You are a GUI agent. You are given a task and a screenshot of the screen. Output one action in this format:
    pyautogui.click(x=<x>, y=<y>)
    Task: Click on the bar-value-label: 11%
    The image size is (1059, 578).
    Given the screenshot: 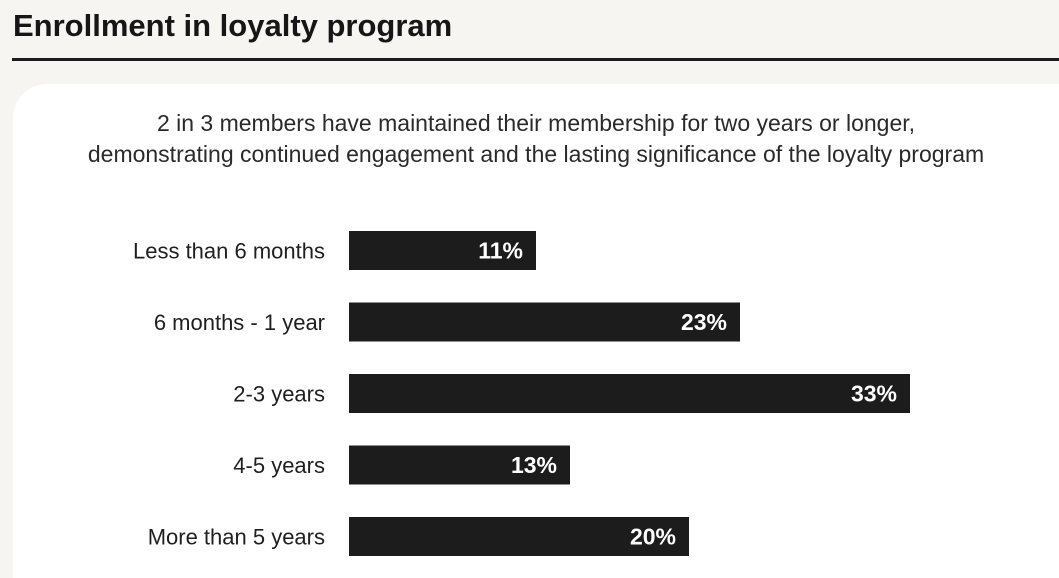 What is the action you would take?
    pyautogui.click(x=500, y=251)
    